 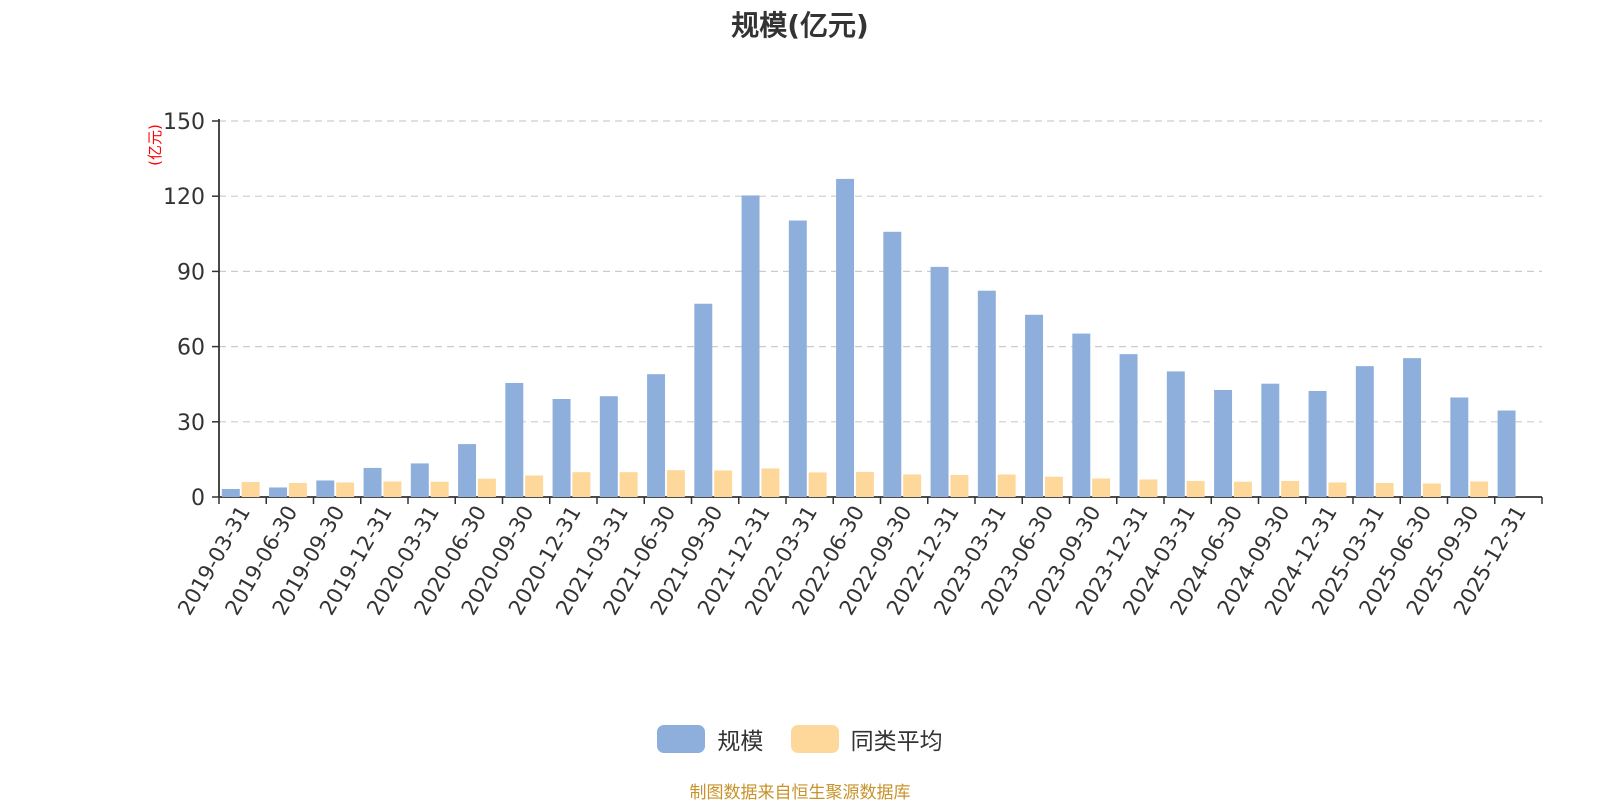 I want to click on y-tick-label: 120, so click(x=184, y=197).